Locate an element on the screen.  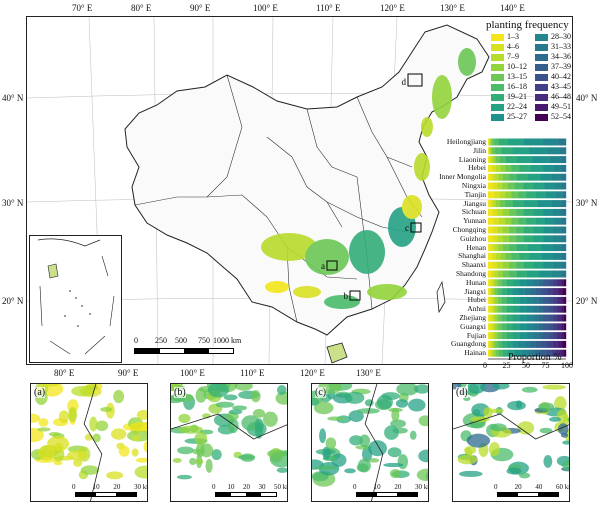
inset-label-a: a is located at coordinates (323, 266).